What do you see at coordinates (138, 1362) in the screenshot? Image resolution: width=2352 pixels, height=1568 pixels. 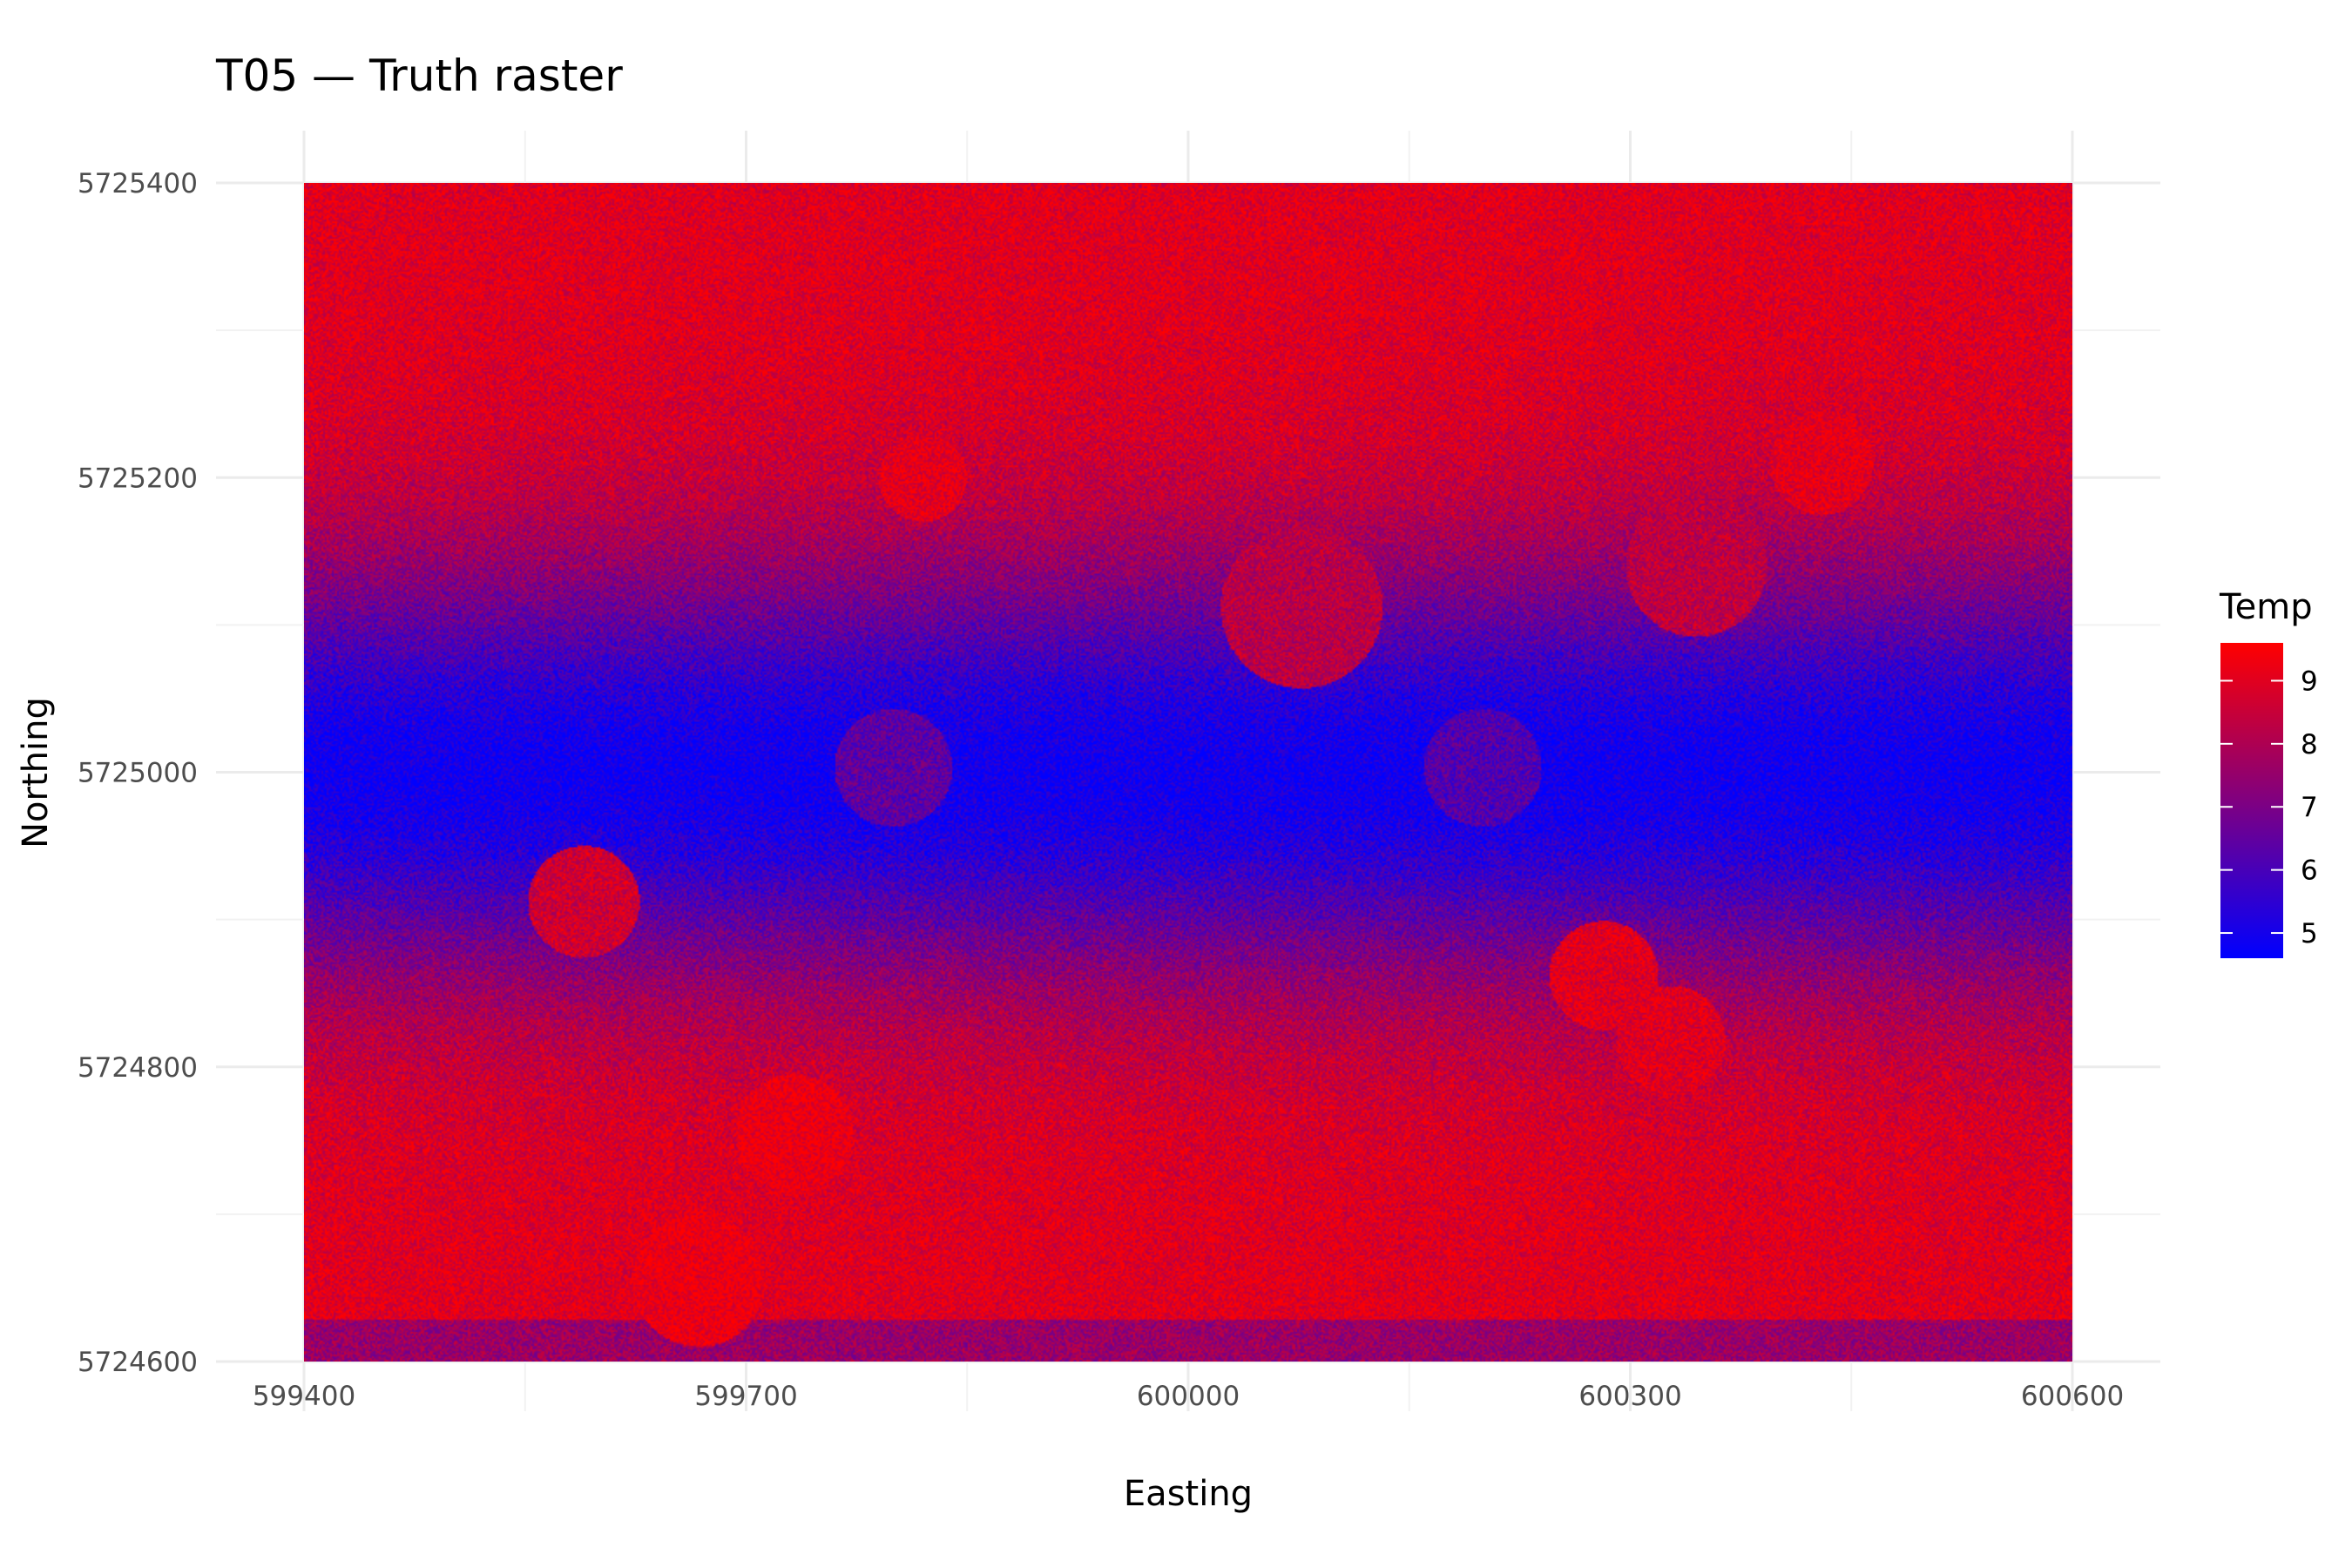 I see `y-tick-label: 5724600` at bounding box center [138, 1362].